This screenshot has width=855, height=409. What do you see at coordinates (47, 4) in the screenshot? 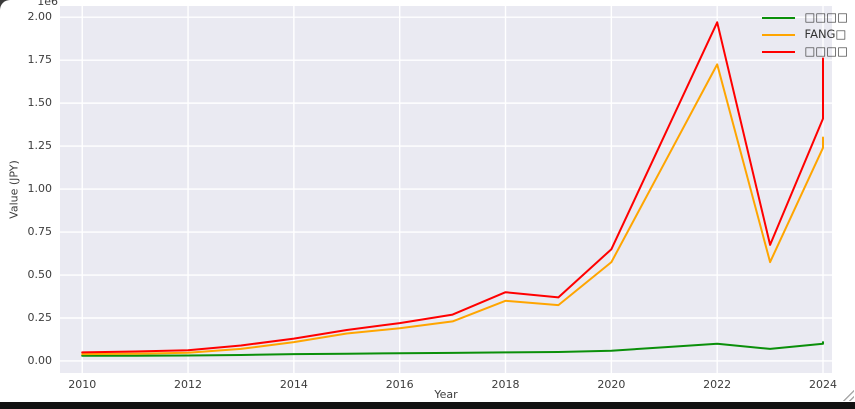
I see `axis-offset-label: 1e6` at bounding box center [47, 4].